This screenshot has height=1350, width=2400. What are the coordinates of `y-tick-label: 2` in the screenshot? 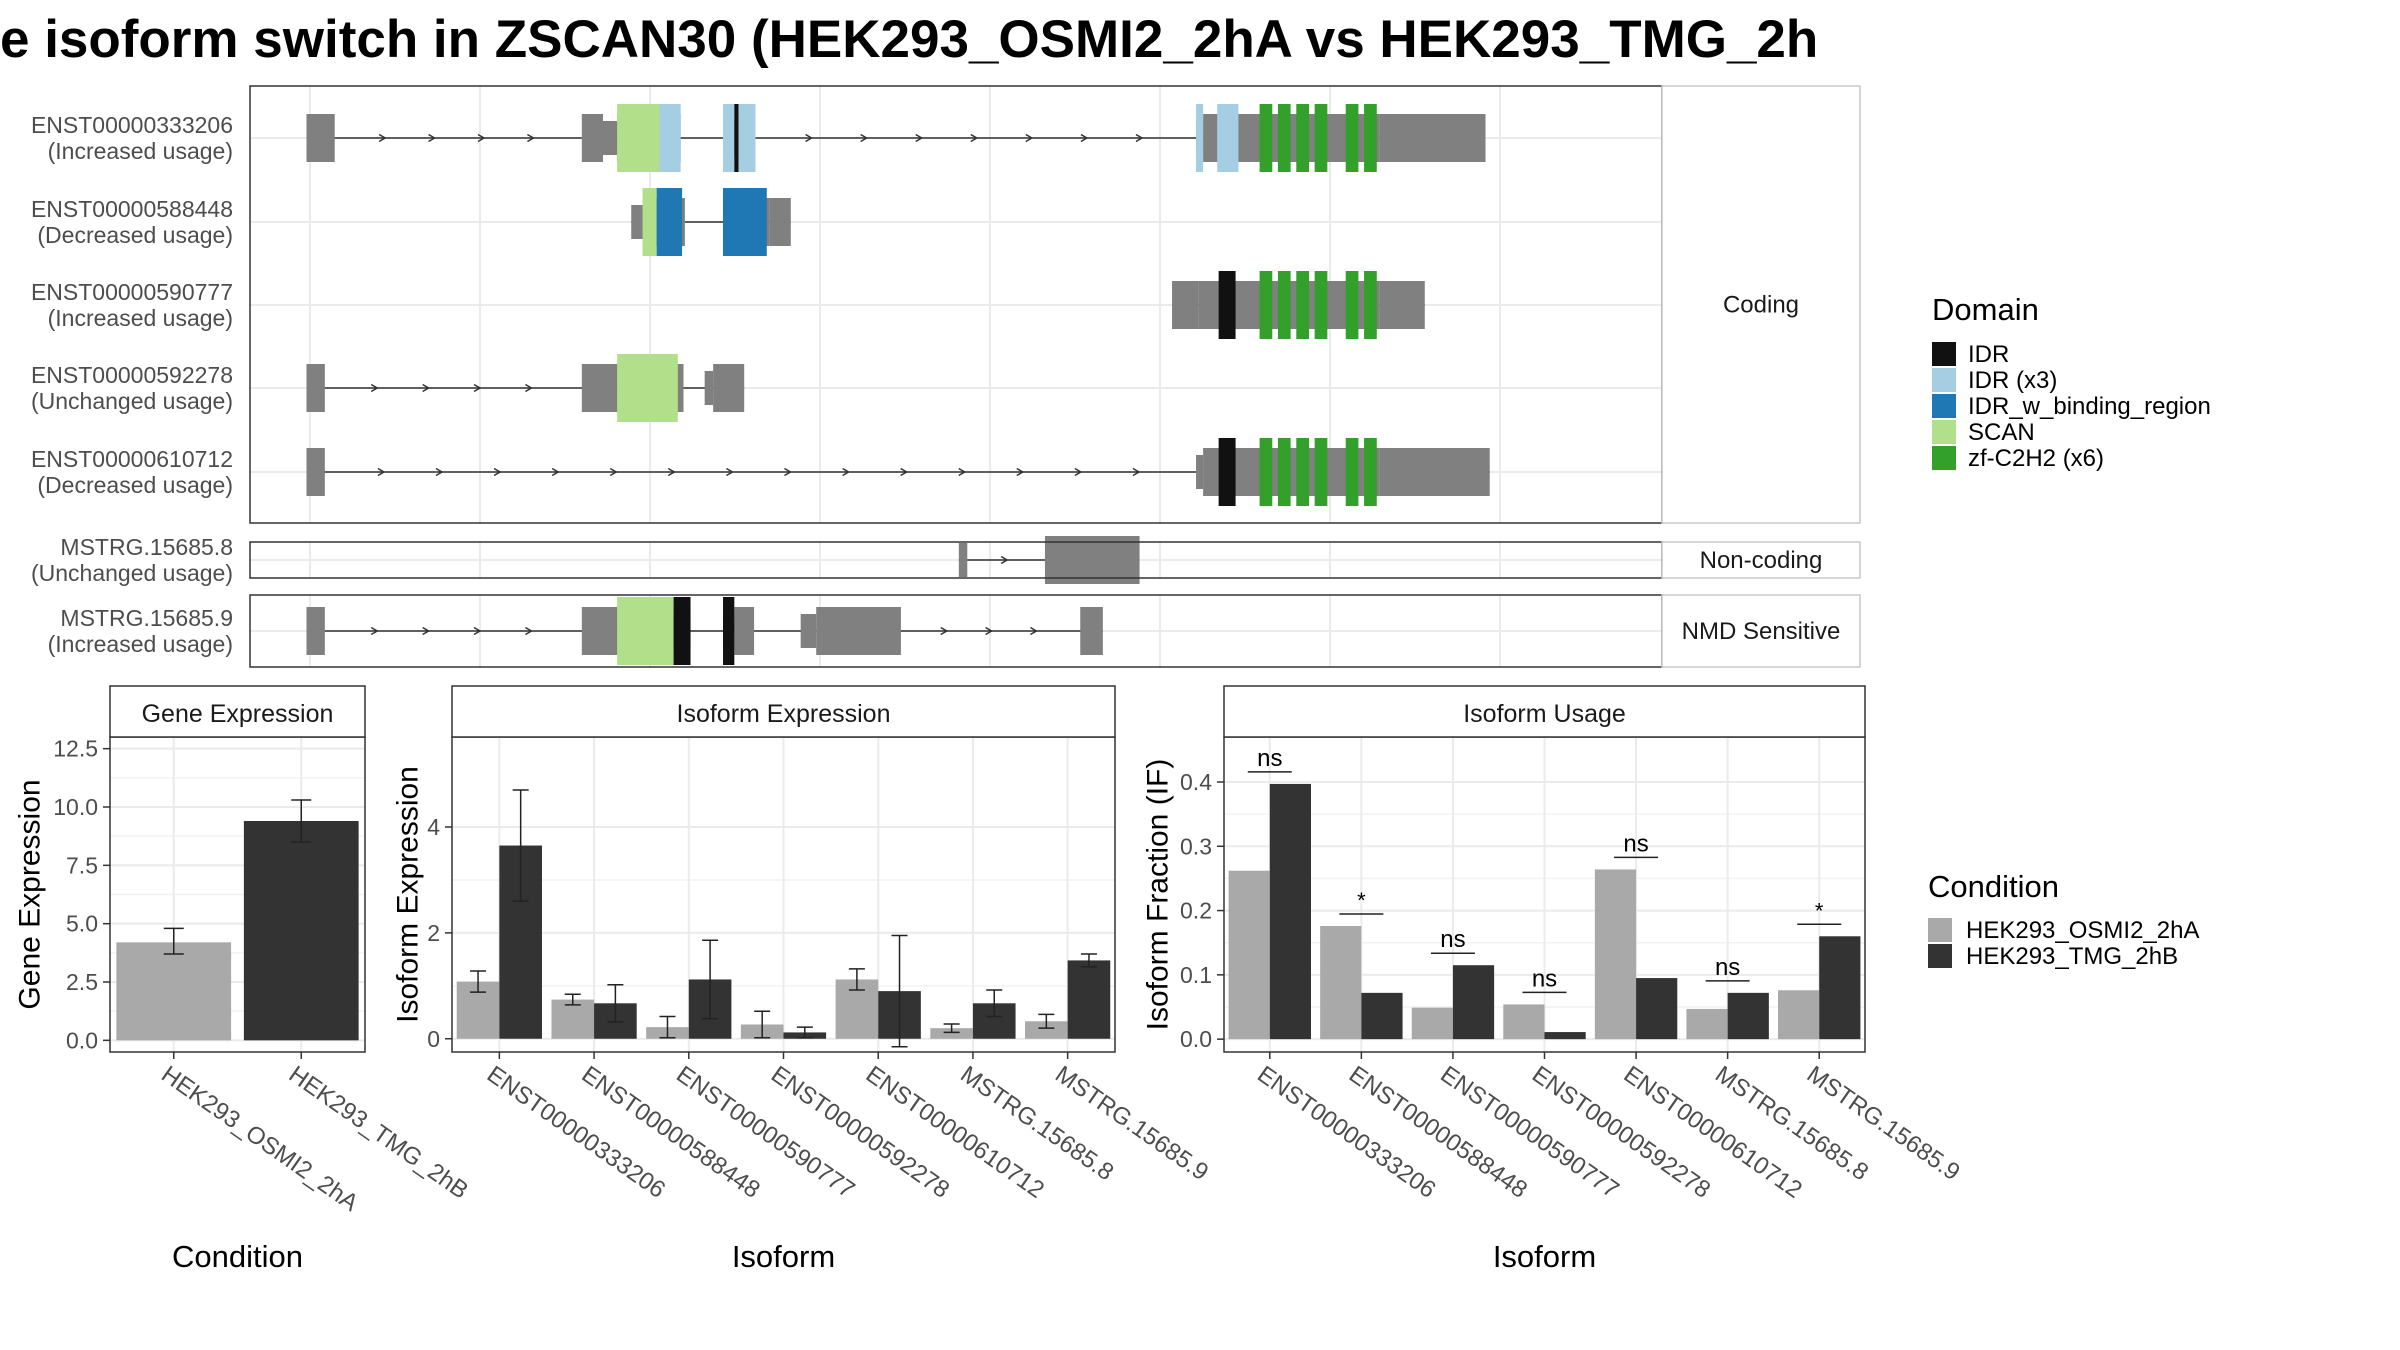 It's located at (433, 933).